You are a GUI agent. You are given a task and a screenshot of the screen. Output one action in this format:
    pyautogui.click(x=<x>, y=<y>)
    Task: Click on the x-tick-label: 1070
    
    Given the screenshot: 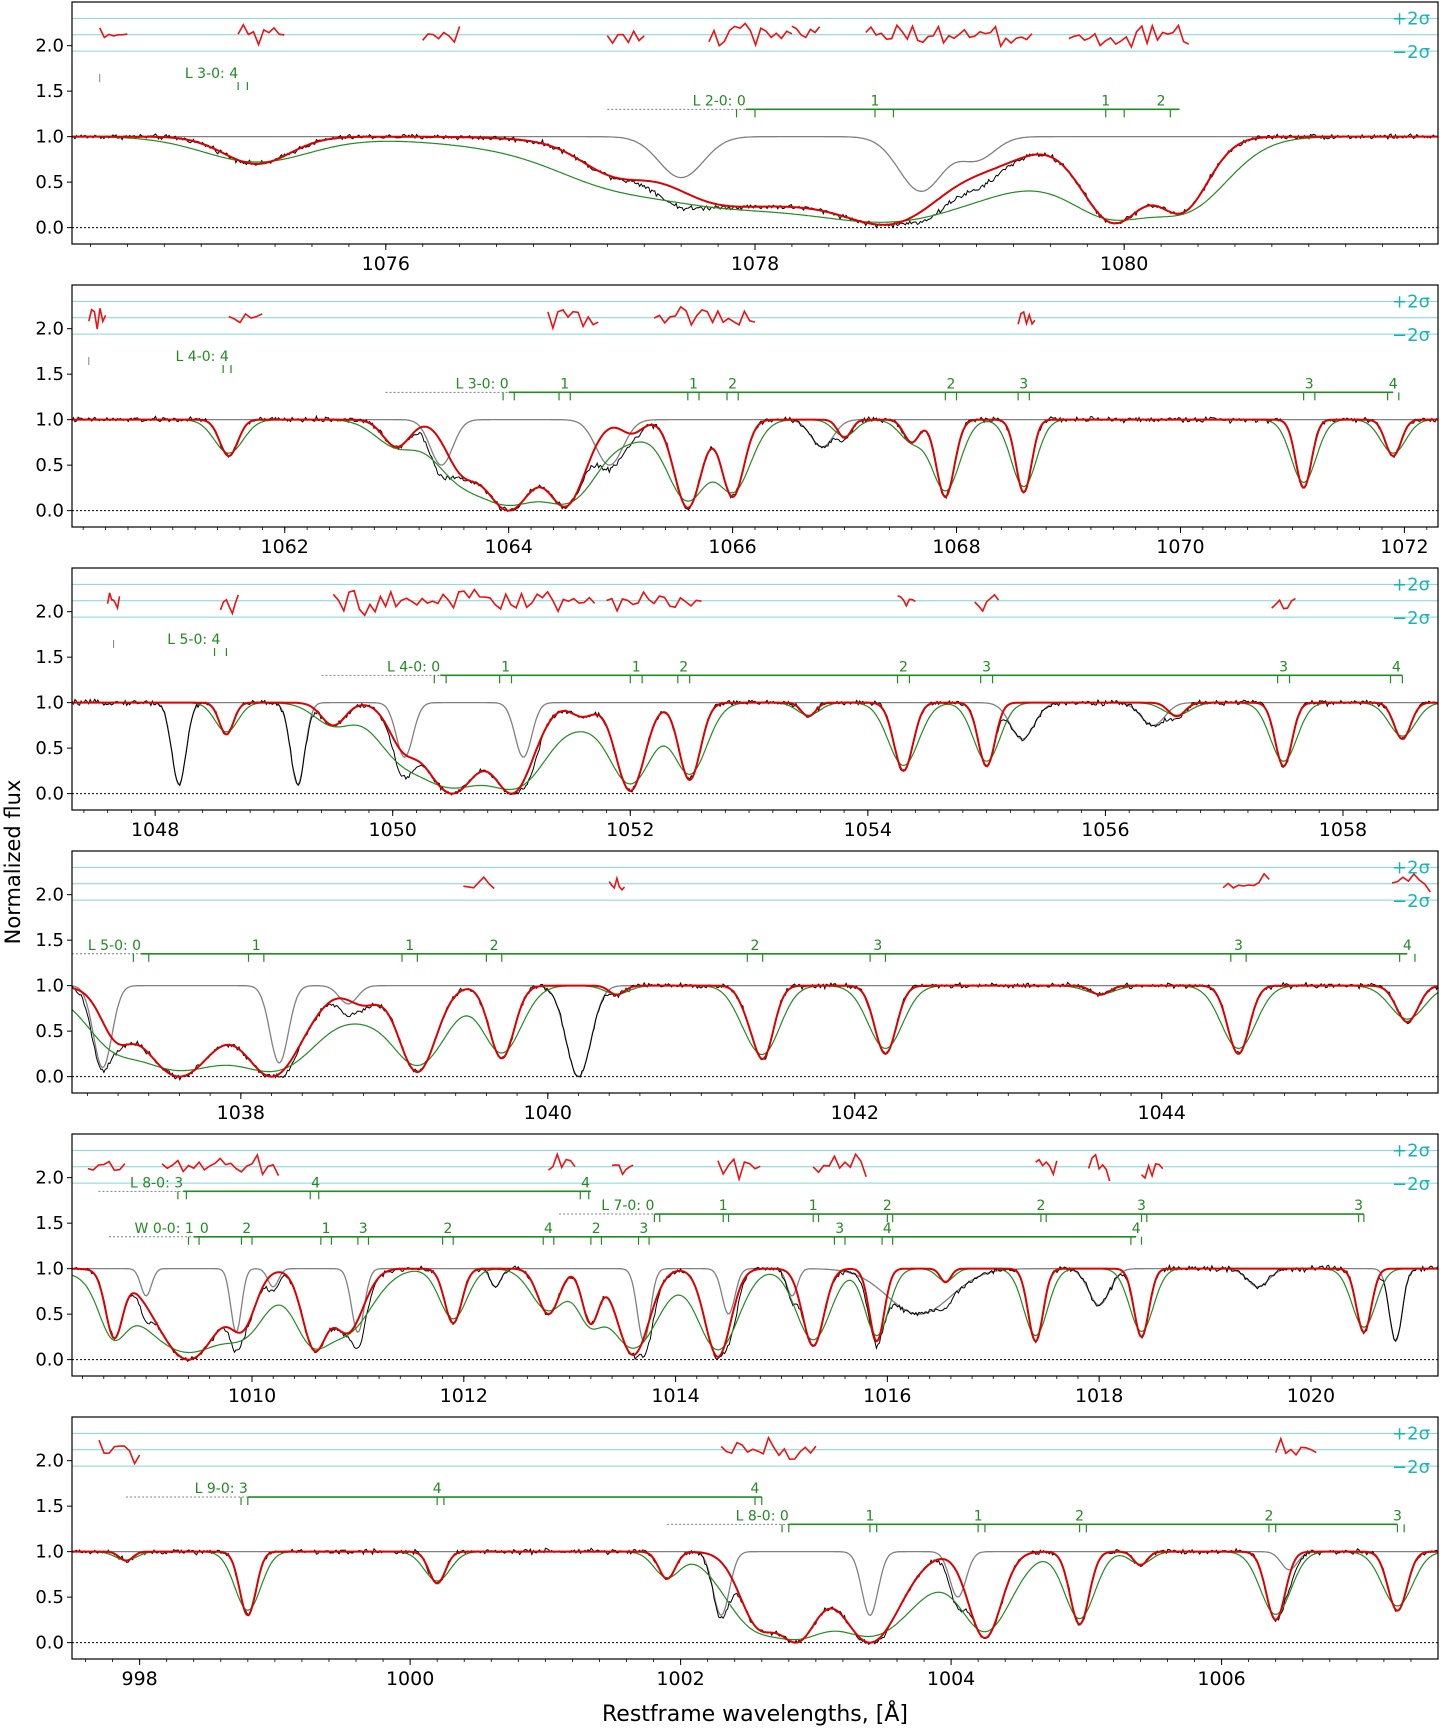 What is the action you would take?
    pyautogui.click(x=1180, y=547)
    